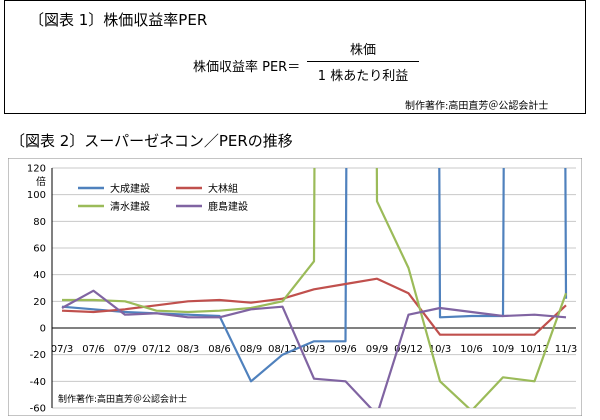 The image size is (600, 420). Describe the element at coordinates (39, 302) in the screenshot. I see `y-tick-label: 20` at that location.